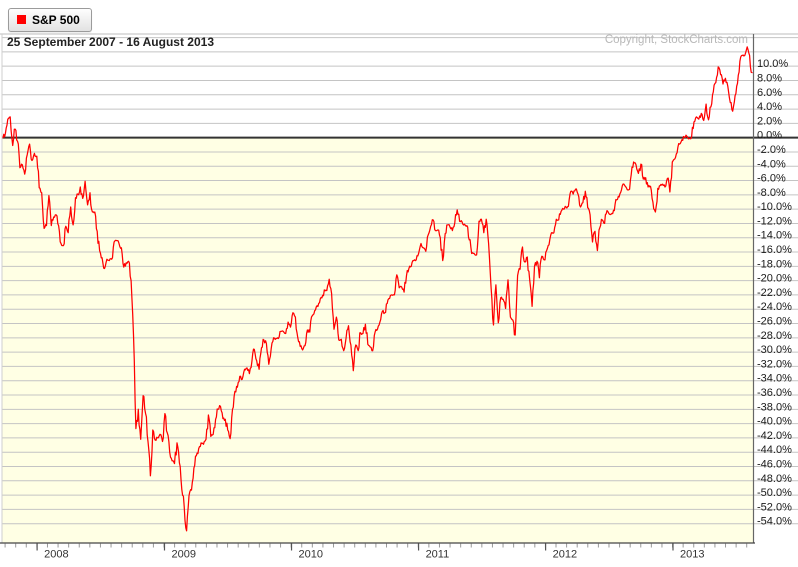 Image resolution: width=798 pixels, height=567 pixels. What do you see at coordinates (774, 450) in the screenshot?
I see `y-axis-label: -44.0%` at bounding box center [774, 450].